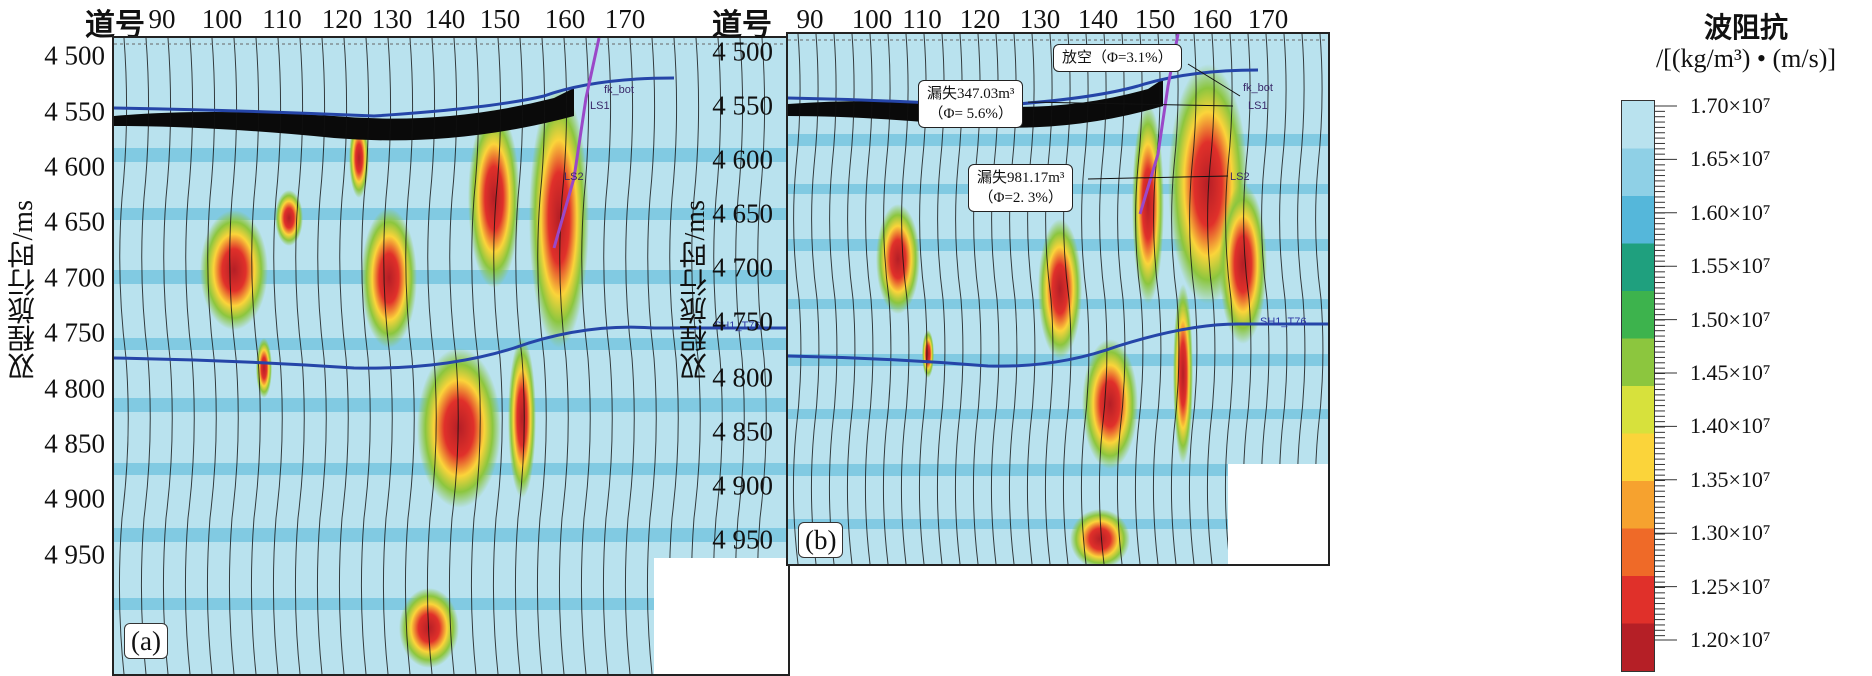  Describe the element at coordinates (1278, 514) in the screenshot. I see `no-data-region-b` at that location.